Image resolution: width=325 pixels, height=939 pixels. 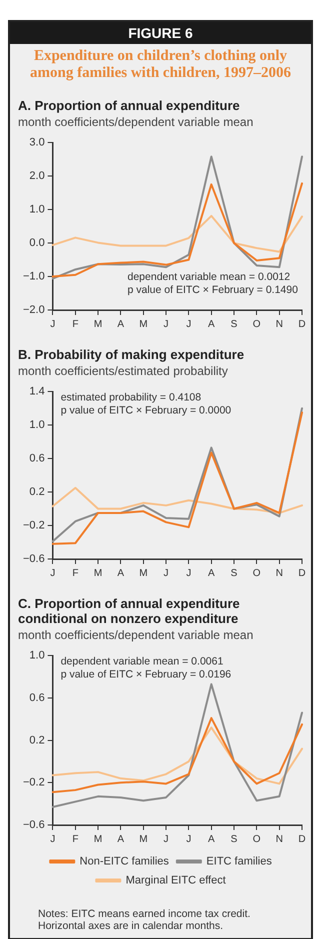 I want to click on y-axis-title: month coefficients/estimated probability, so click(x=123, y=371).